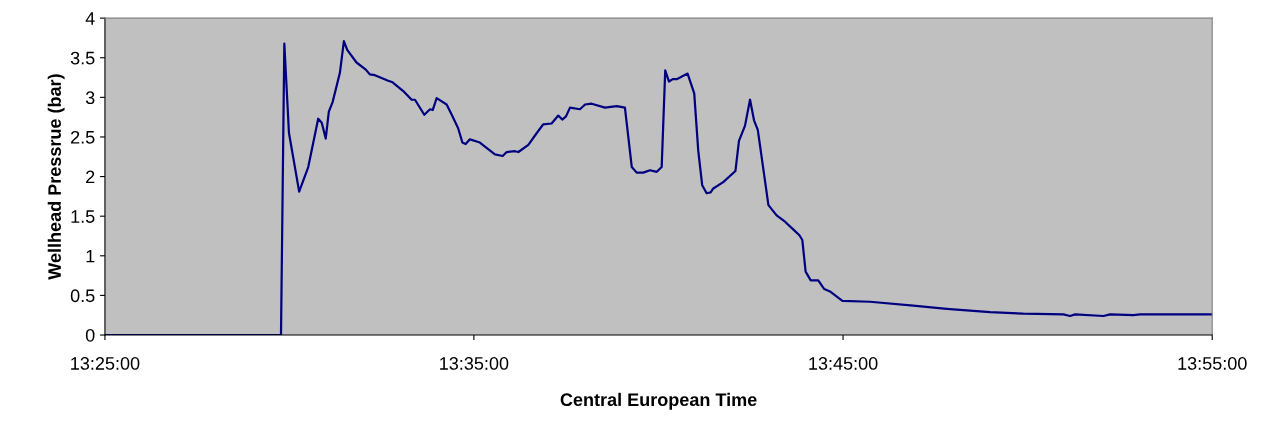  Describe the element at coordinates (105, 363) in the screenshot. I see `x-tick-label: 13:25:00` at that location.